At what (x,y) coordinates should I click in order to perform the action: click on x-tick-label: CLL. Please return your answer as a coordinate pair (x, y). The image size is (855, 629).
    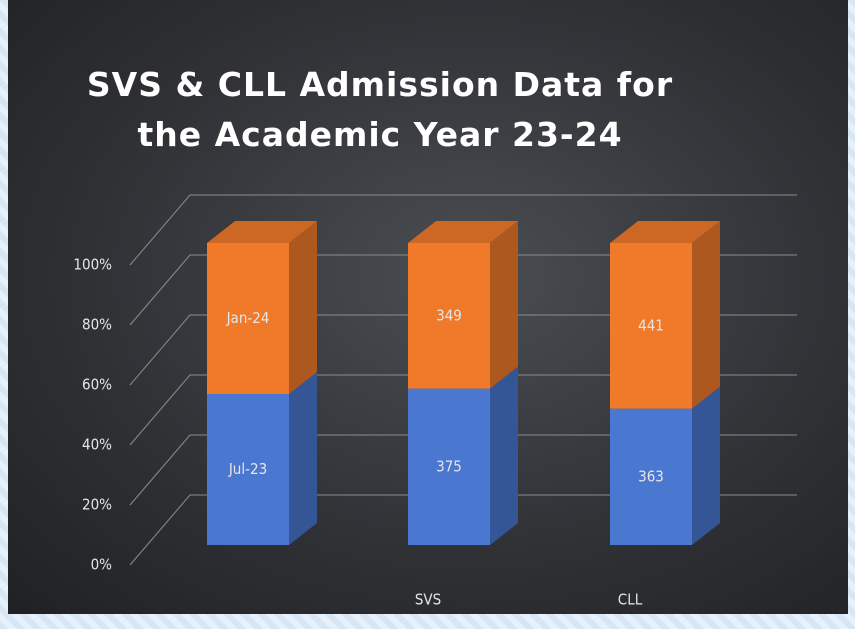
    Looking at the image, I should click on (630, 600).